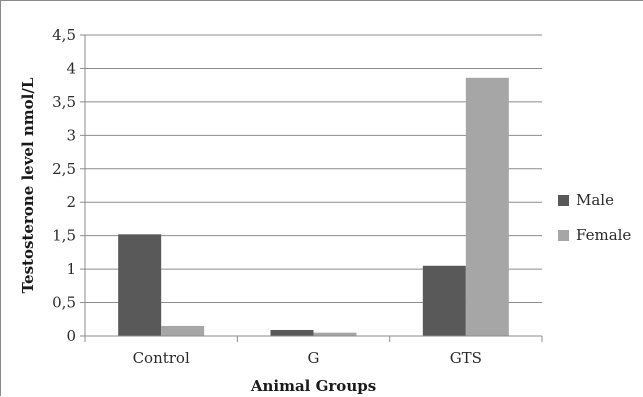 This screenshot has height=397, width=643. What do you see at coordinates (64, 169) in the screenshot?
I see `y-tick-label: 2,5` at bounding box center [64, 169].